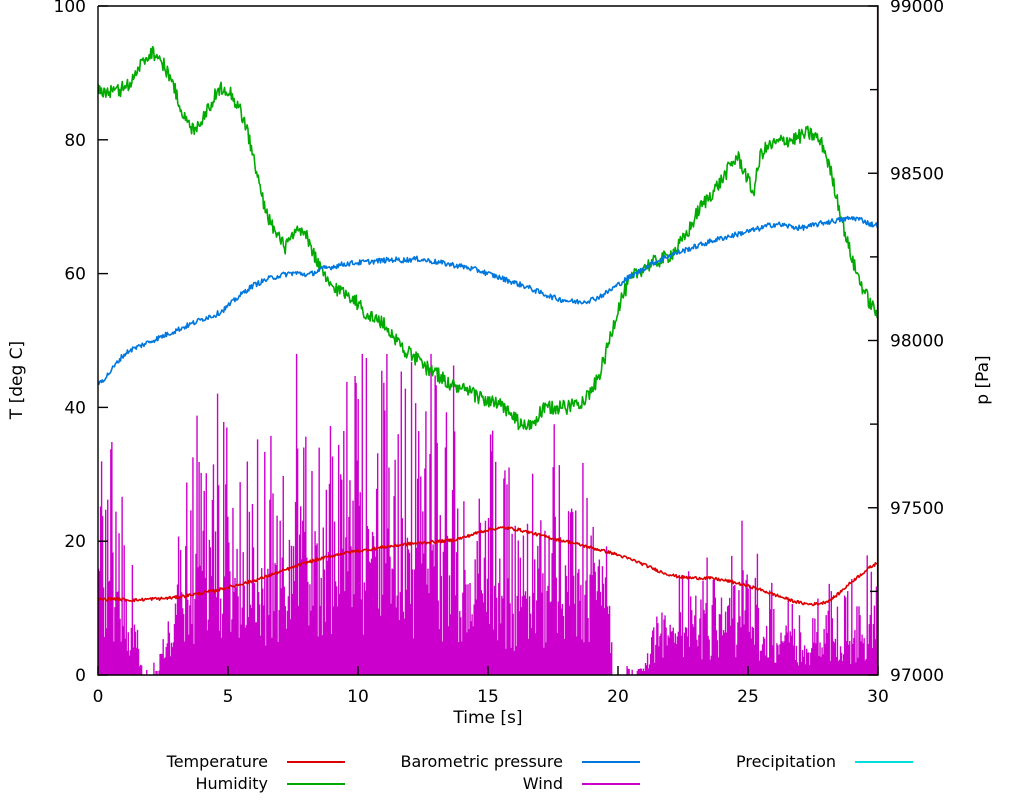 The height and width of the screenshot is (800, 1024). I want to click on y-axis-title-left: T [deg C], so click(17, 380).